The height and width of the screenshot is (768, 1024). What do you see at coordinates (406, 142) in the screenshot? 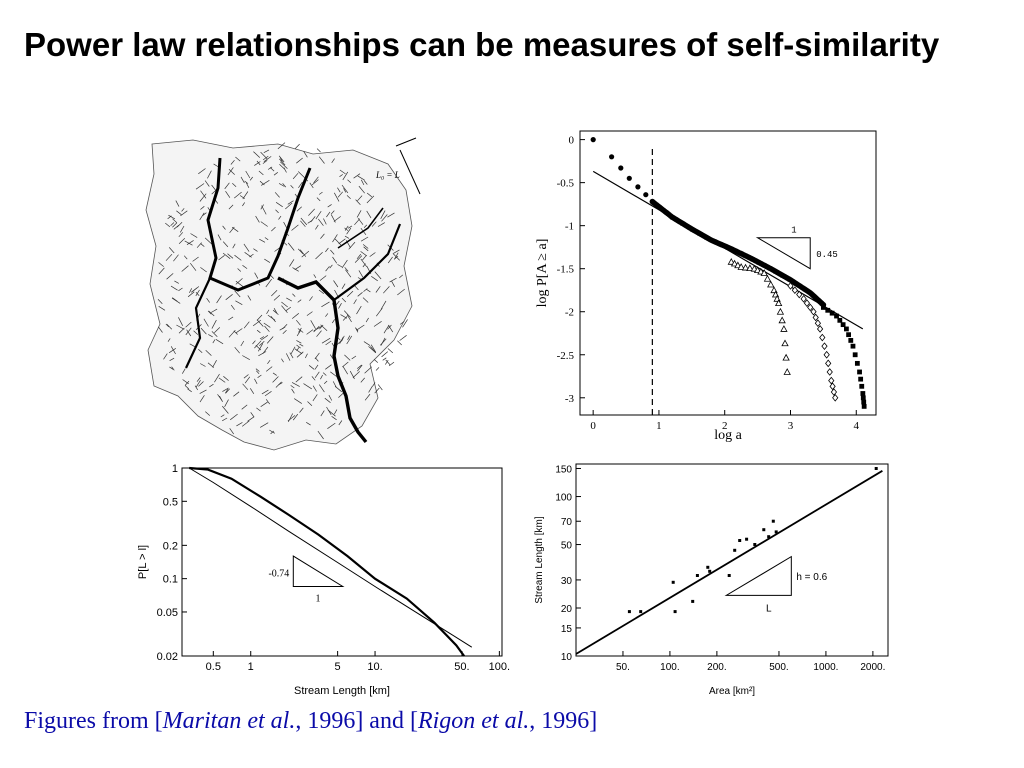
I see `scale-tick-top` at bounding box center [406, 142].